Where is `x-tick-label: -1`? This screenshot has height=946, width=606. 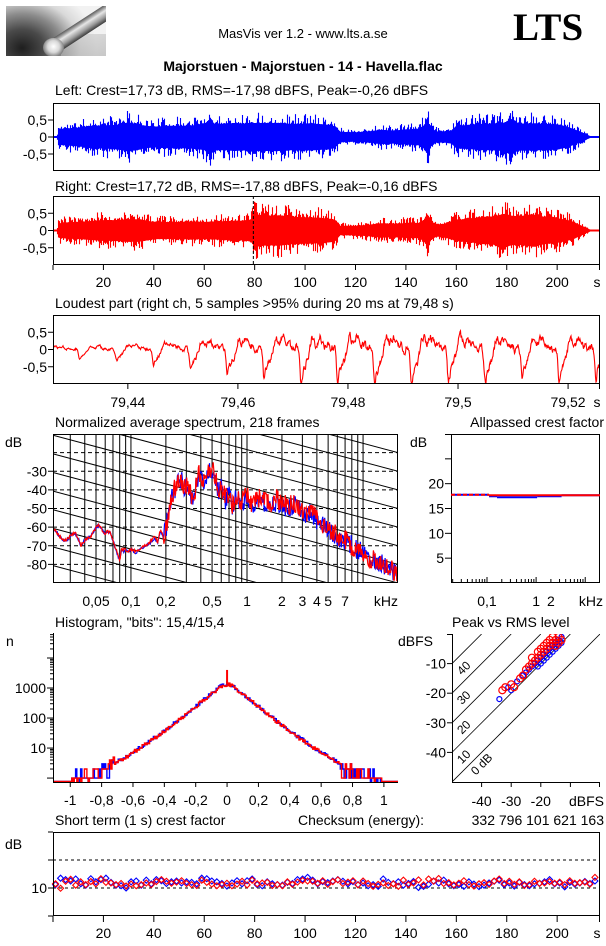 x-tick-label: -1 is located at coordinates (70, 800).